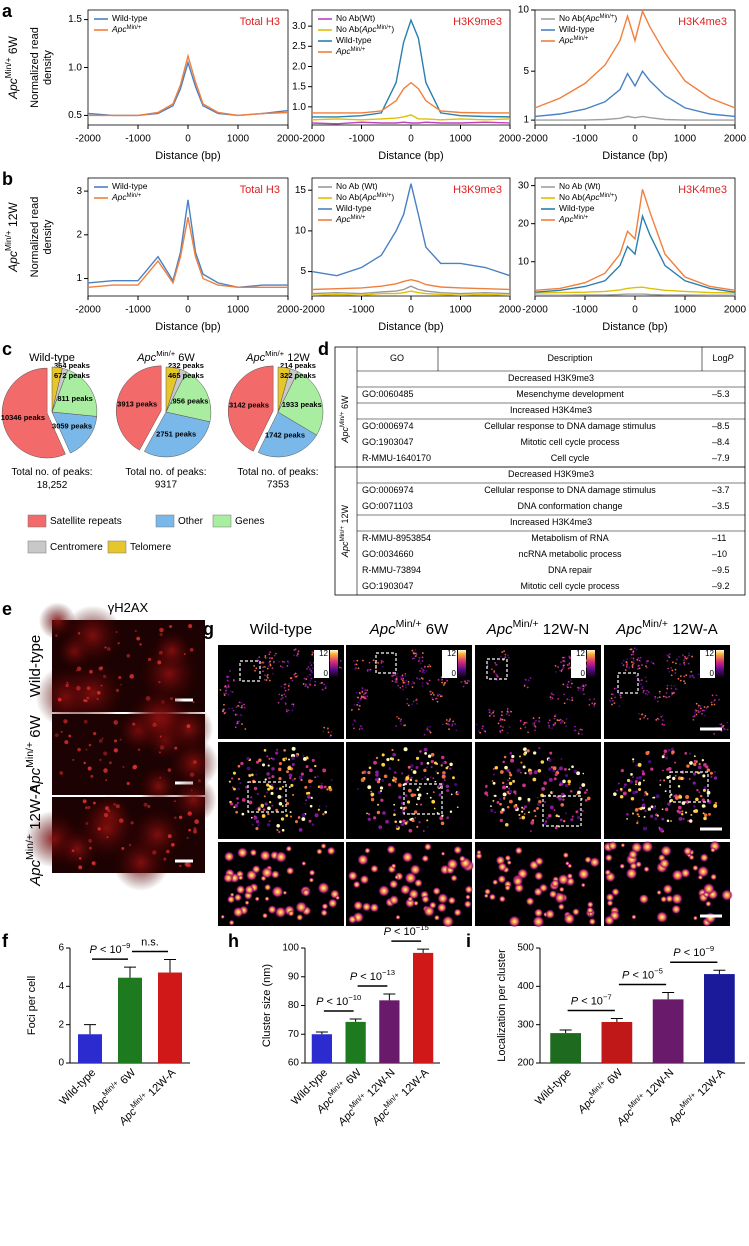 The width and height of the screenshot is (749, 1246). What do you see at coordinates (564, 629) in the screenshot?
I see `text-run: 12W-N` at bounding box center [564, 629].